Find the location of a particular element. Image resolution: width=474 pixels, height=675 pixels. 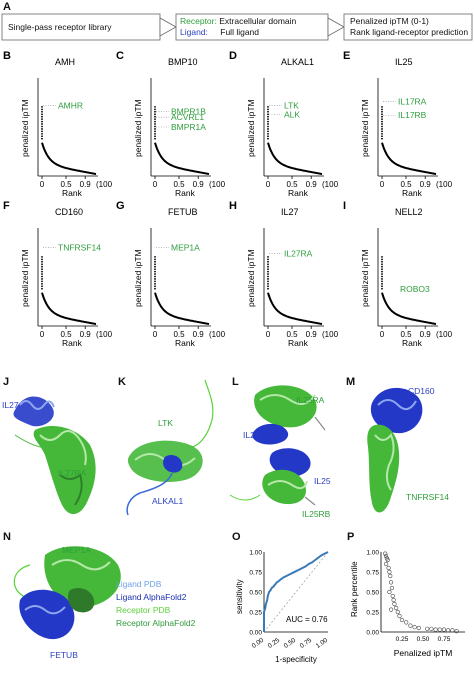

y-tick-label: 0.50 is located at coordinates (255, 593).